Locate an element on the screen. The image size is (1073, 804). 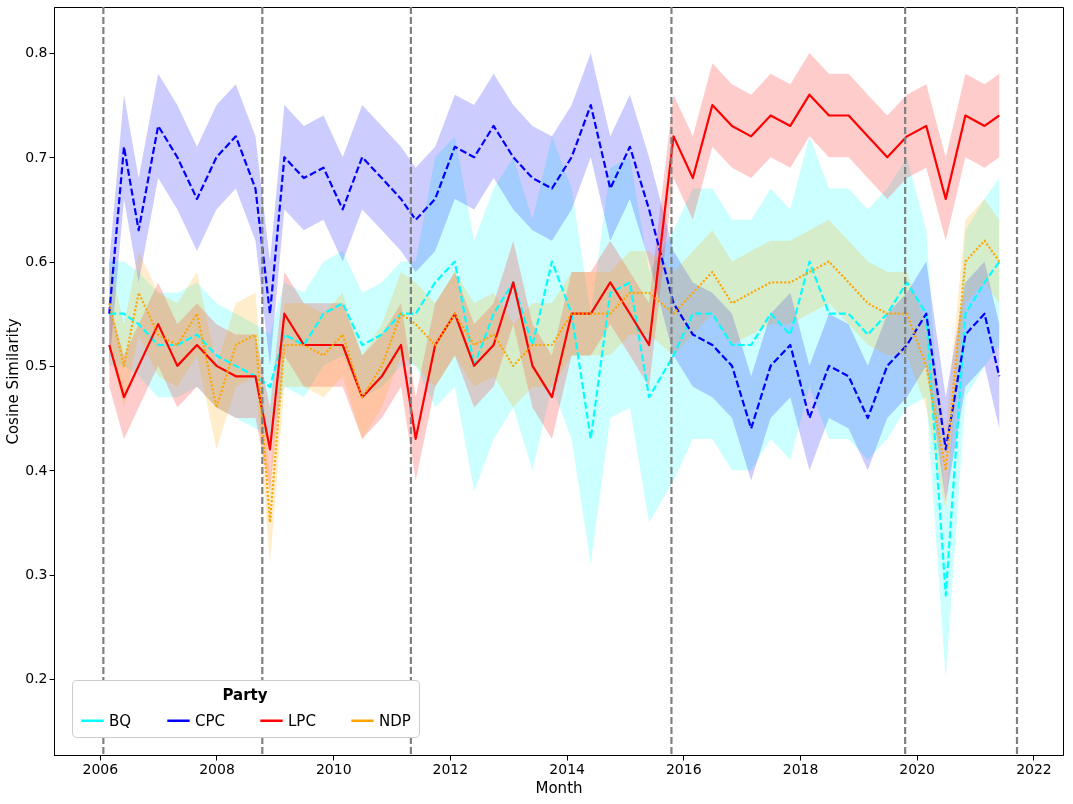
x-tick-label: 2014 is located at coordinates (567, 768).